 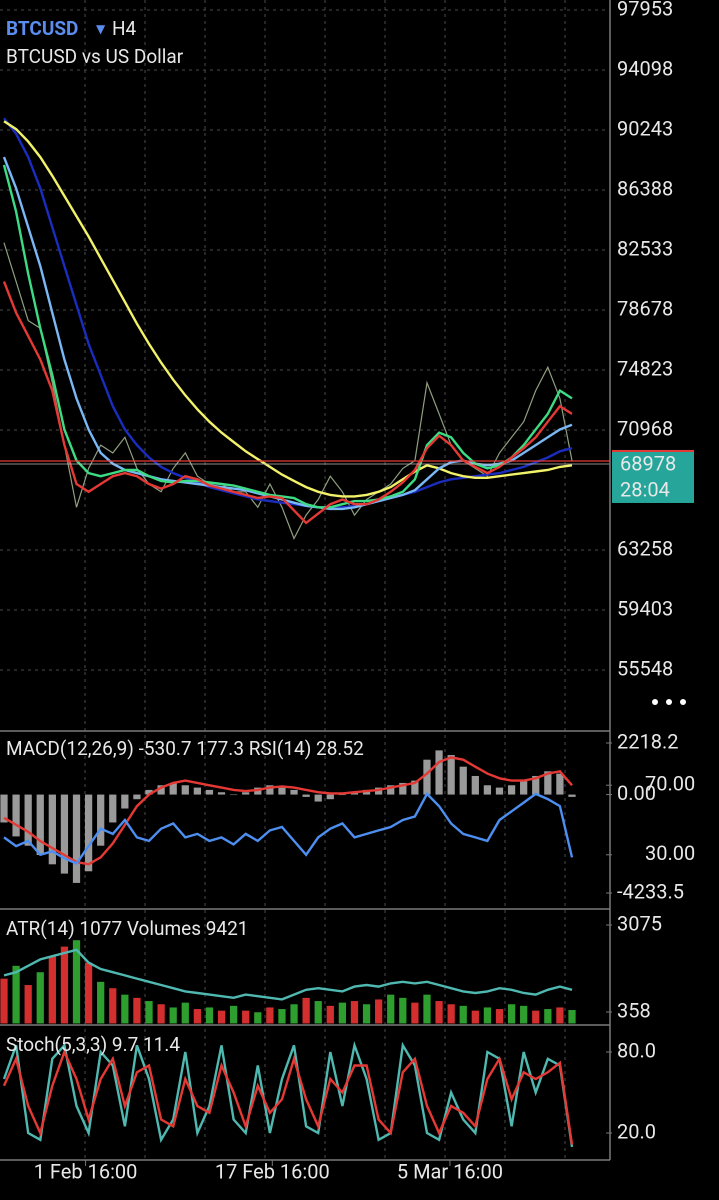 I want to click on y-tick-label: 20.0, so click(x=636, y=1131).